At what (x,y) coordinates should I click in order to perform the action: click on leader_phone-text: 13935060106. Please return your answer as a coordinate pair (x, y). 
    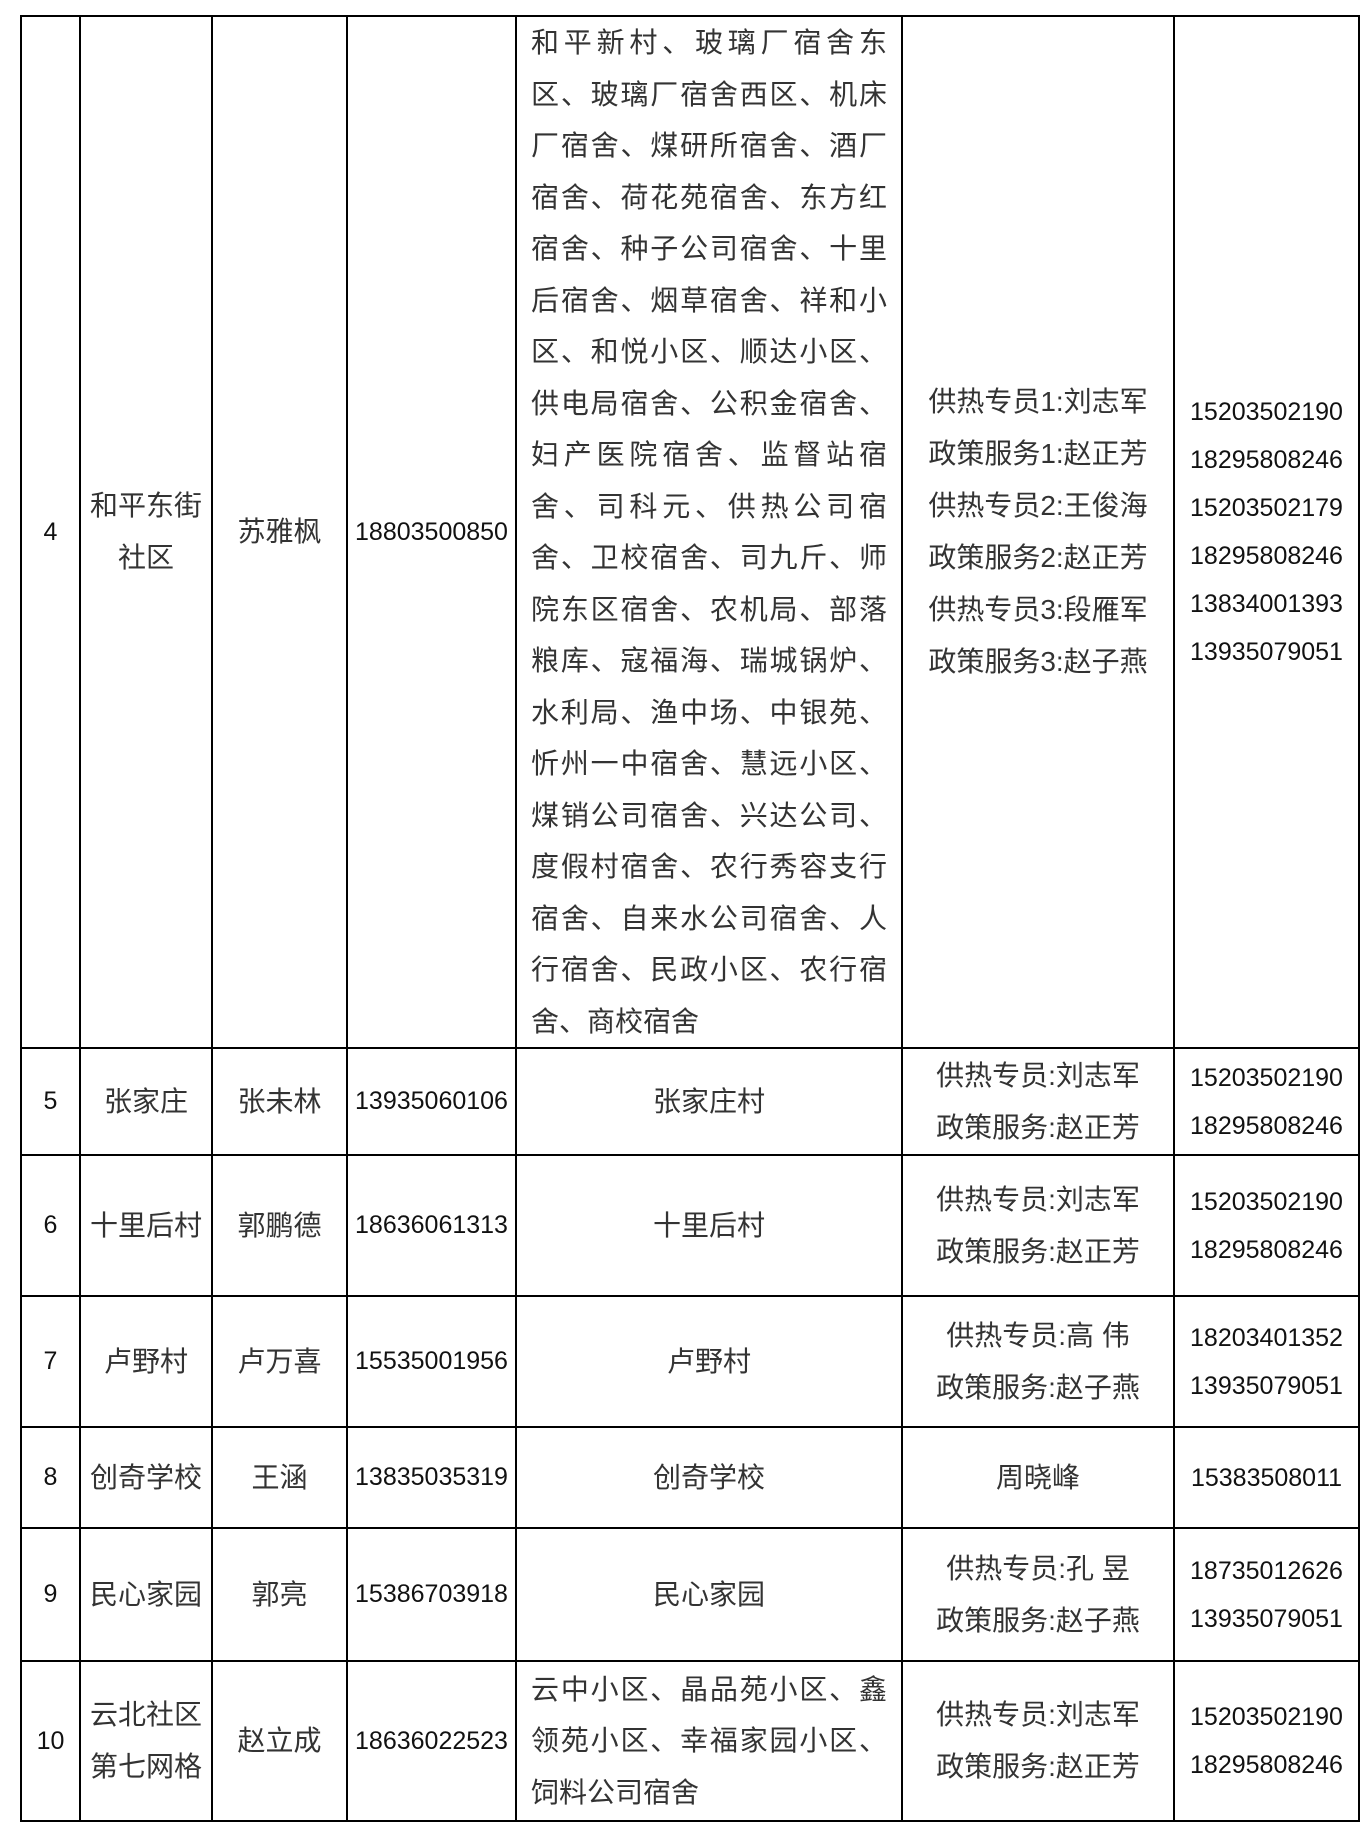
    Looking at the image, I should click on (431, 1101).